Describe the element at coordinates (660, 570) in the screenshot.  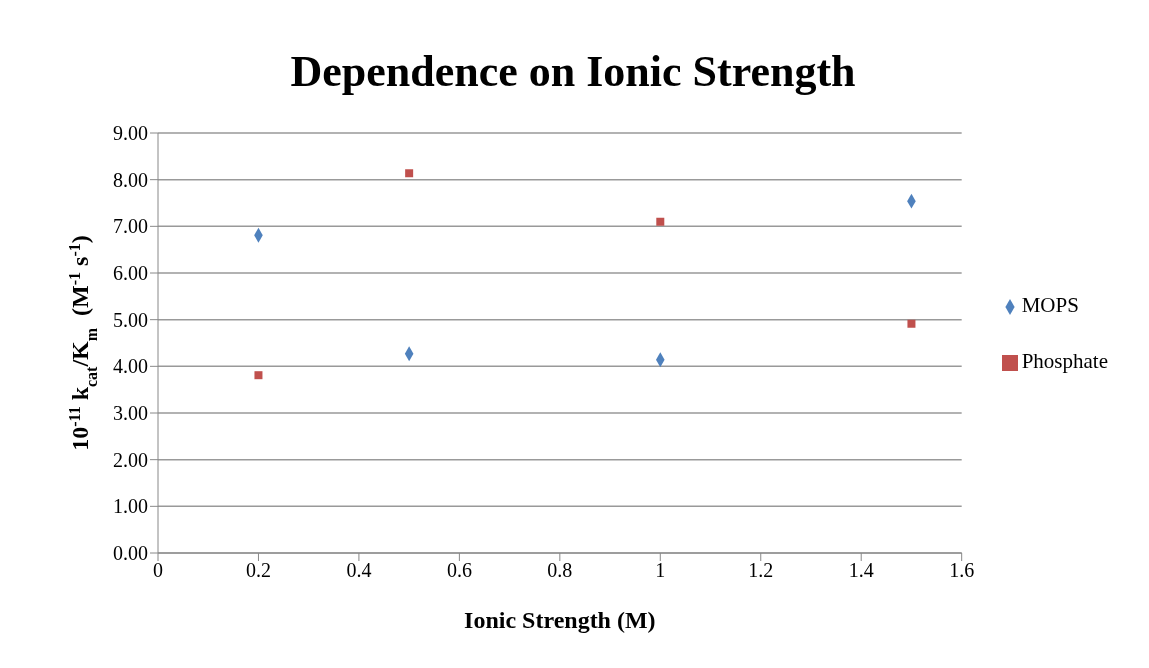
I see `x-tick-label: 1` at that location.